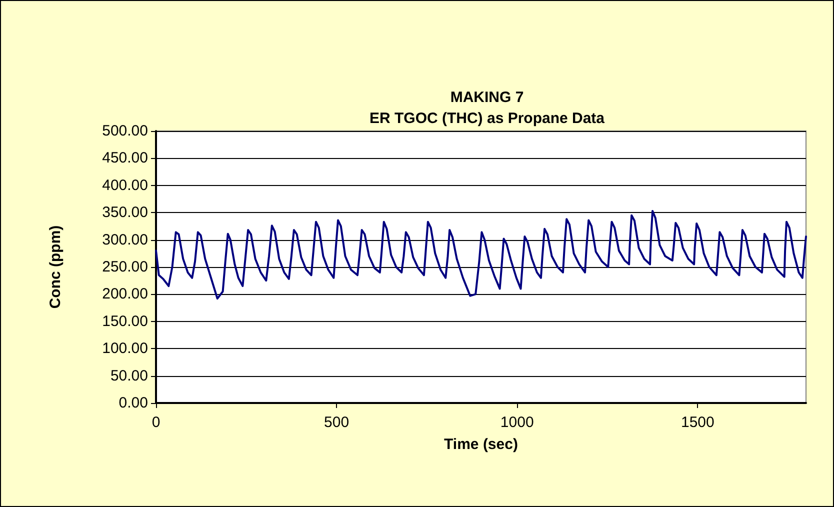 This screenshot has width=834, height=507. Describe the element at coordinates (156, 422) in the screenshot. I see `x-tick-label: 0` at that location.